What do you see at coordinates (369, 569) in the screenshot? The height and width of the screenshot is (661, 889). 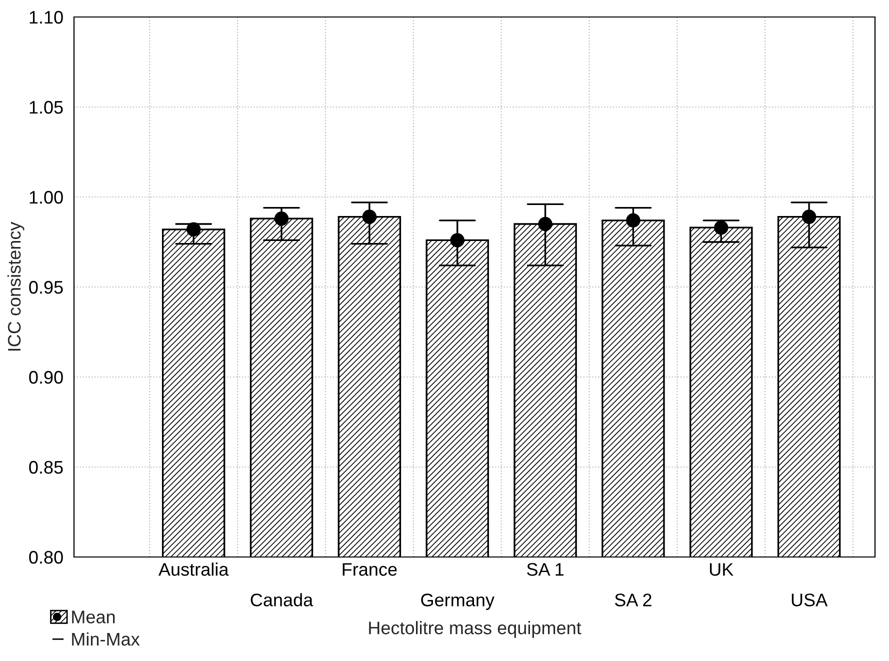 I see `x-tick-label: France` at bounding box center [369, 569].